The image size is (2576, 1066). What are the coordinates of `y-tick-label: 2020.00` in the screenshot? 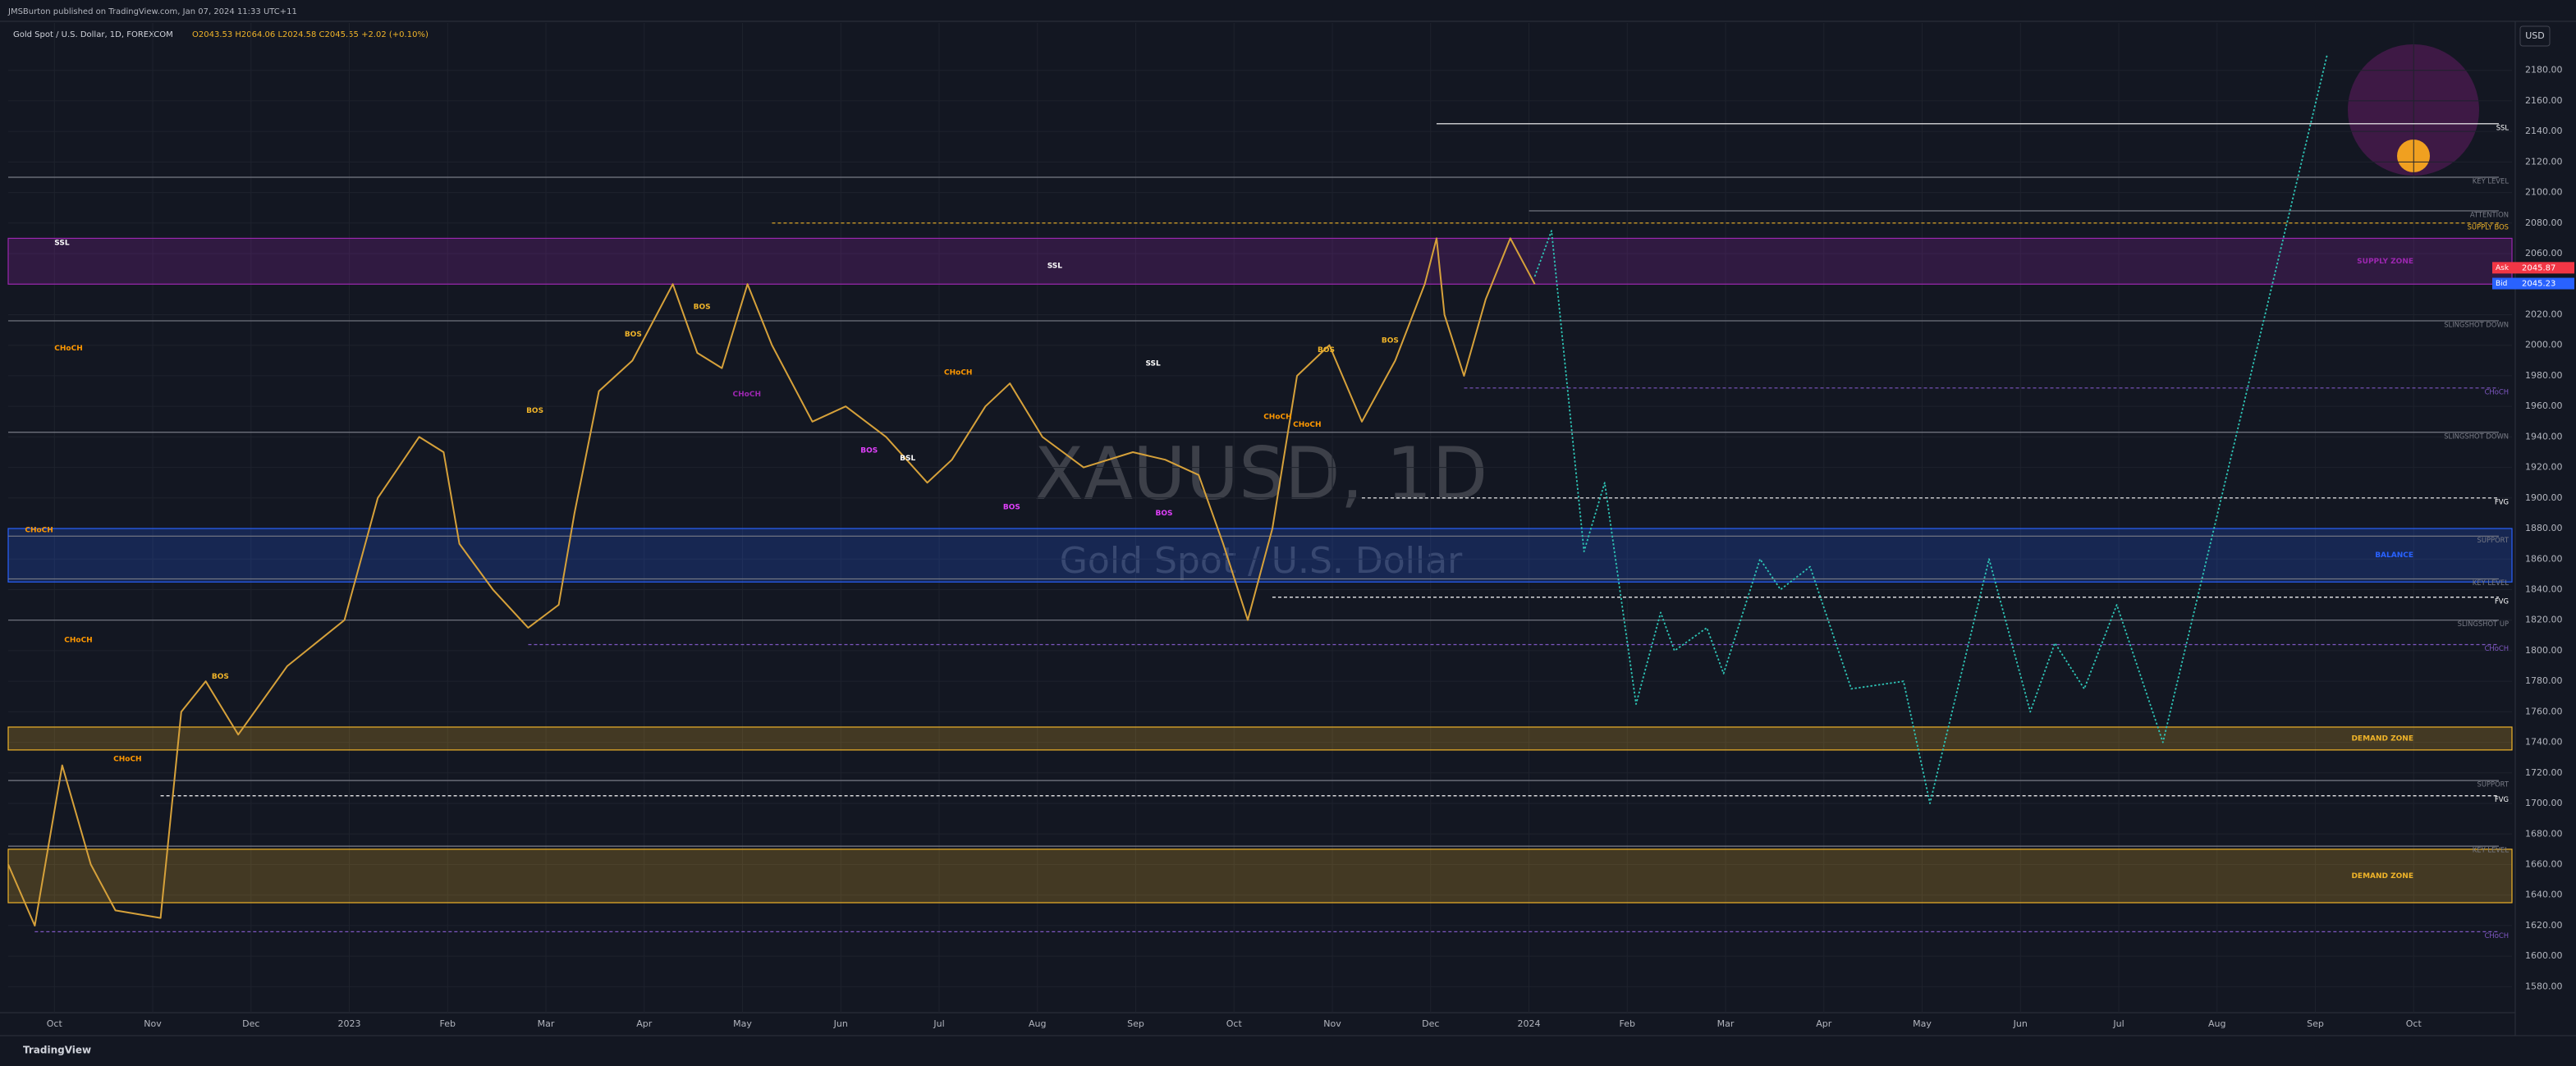 It's located at (2544, 314).